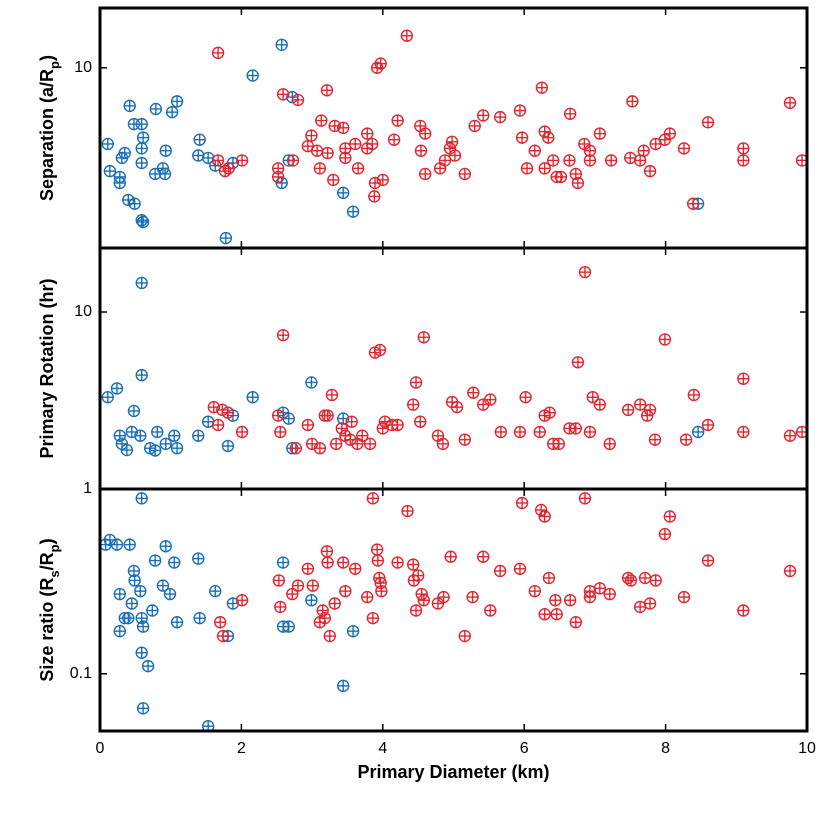 The width and height of the screenshot is (830, 830). What do you see at coordinates (87, 488) in the screenshot?
I see `y-tick-label: 1` at bounding box center [87, 488].